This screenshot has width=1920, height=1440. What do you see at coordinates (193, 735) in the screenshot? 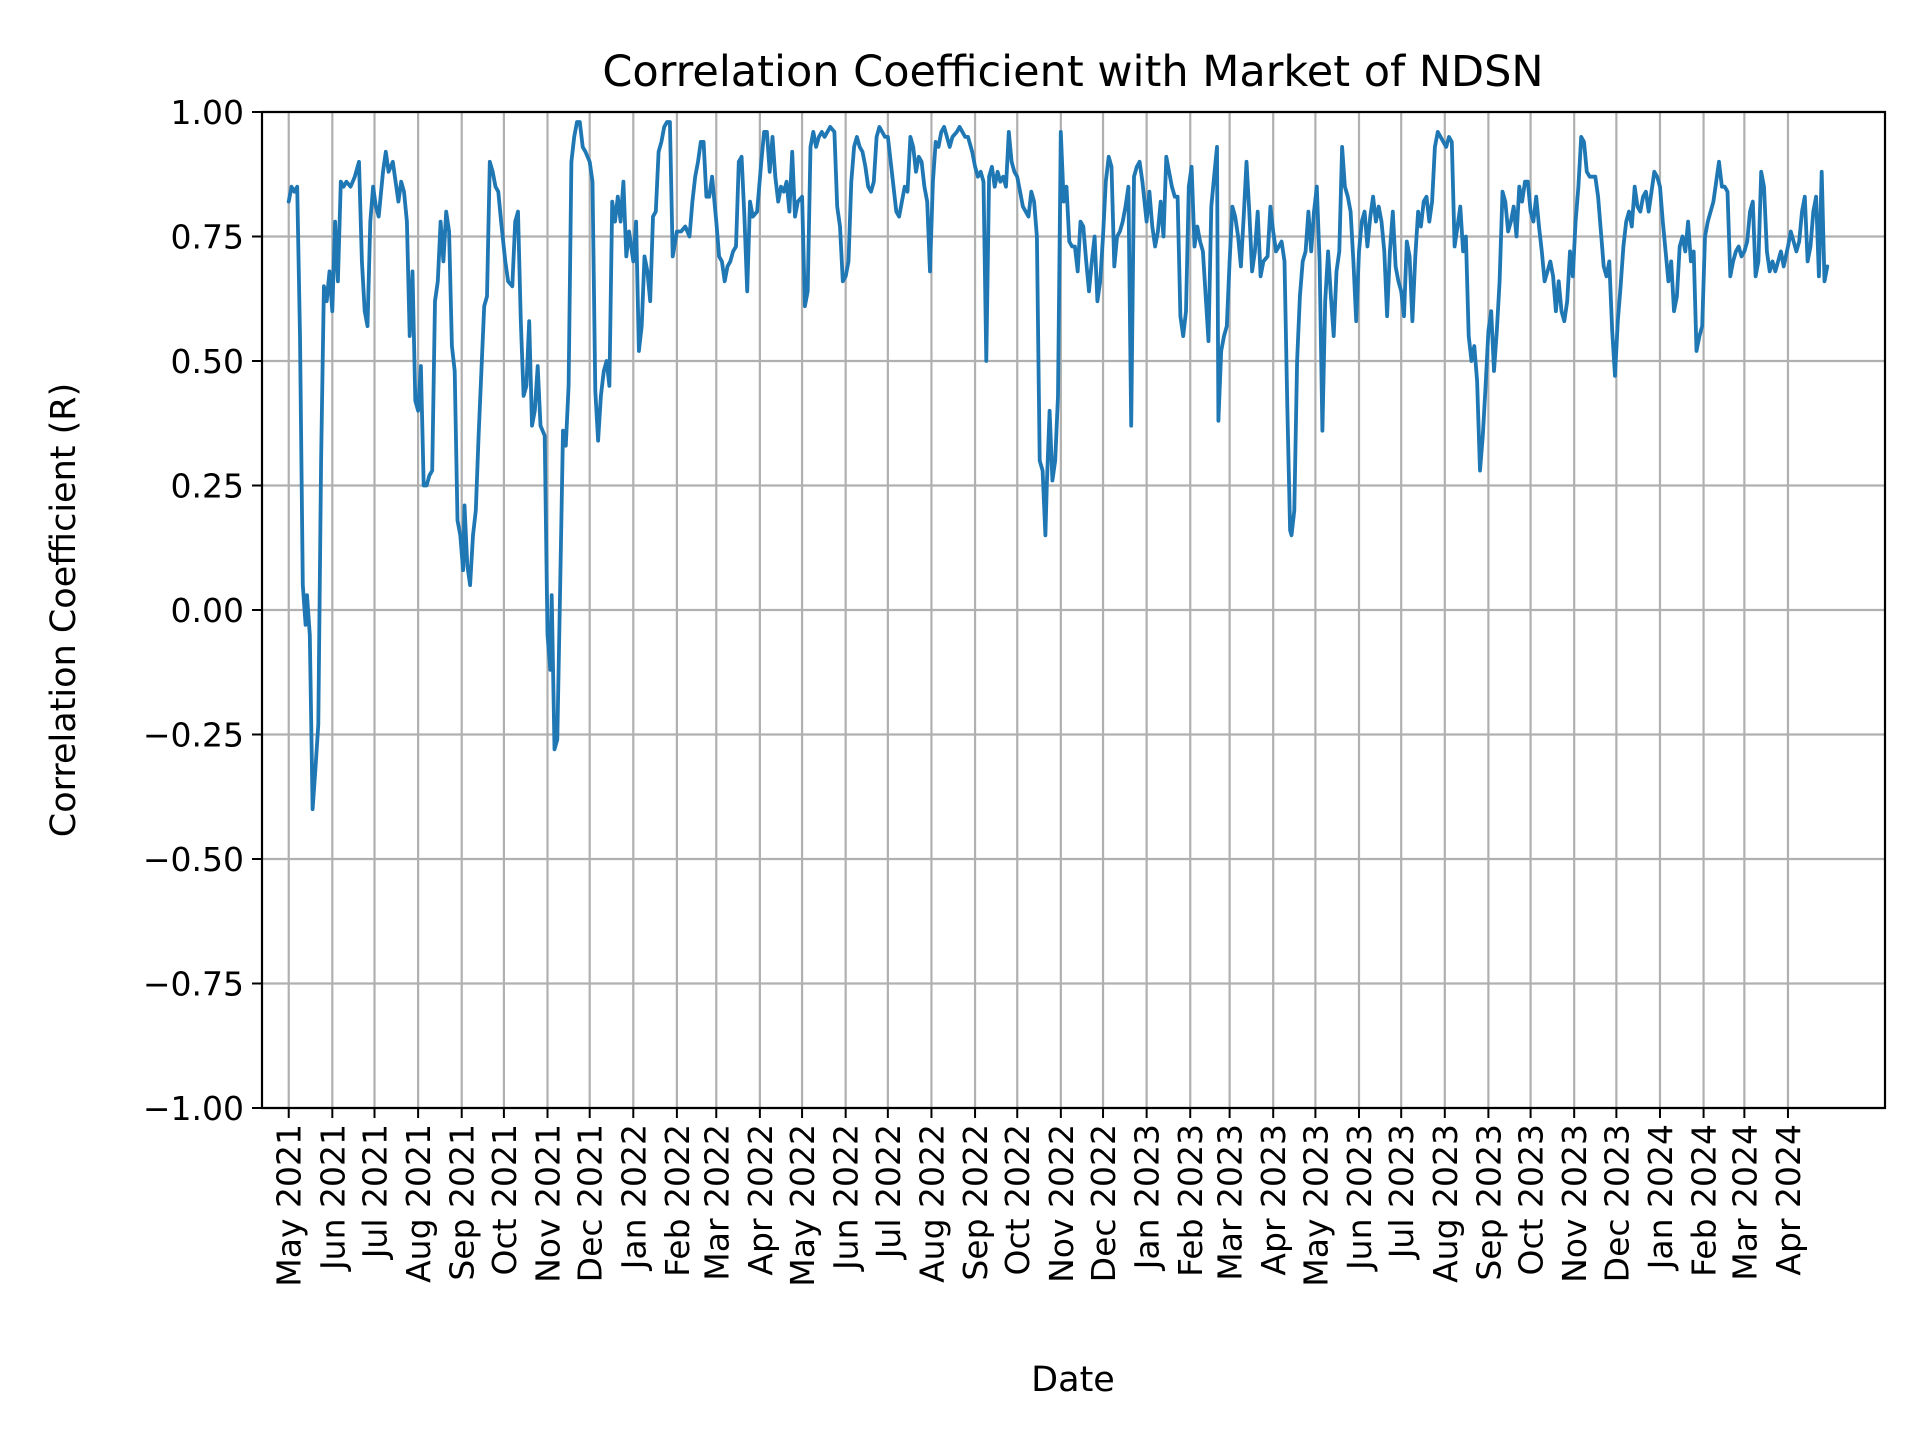
I see `y-tick-label: −0.25` at bounding box center [193, 735].